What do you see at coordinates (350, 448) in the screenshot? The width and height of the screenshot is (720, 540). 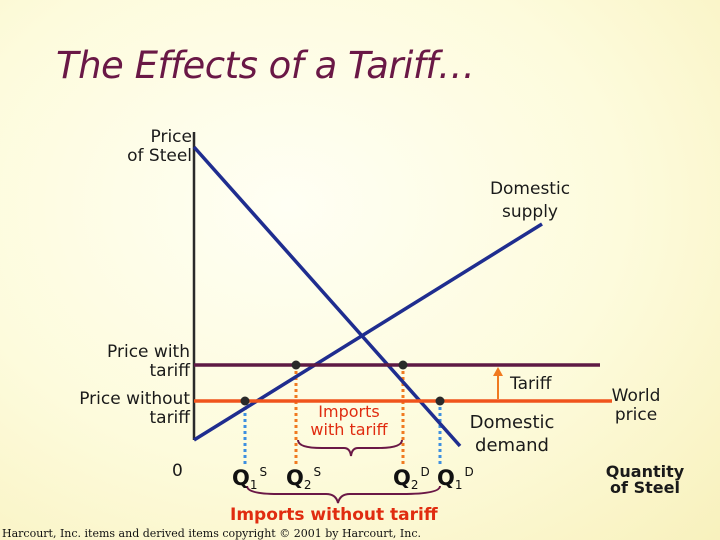 I see `imports-with-tariff-brace` at bounding box center [350, 448].